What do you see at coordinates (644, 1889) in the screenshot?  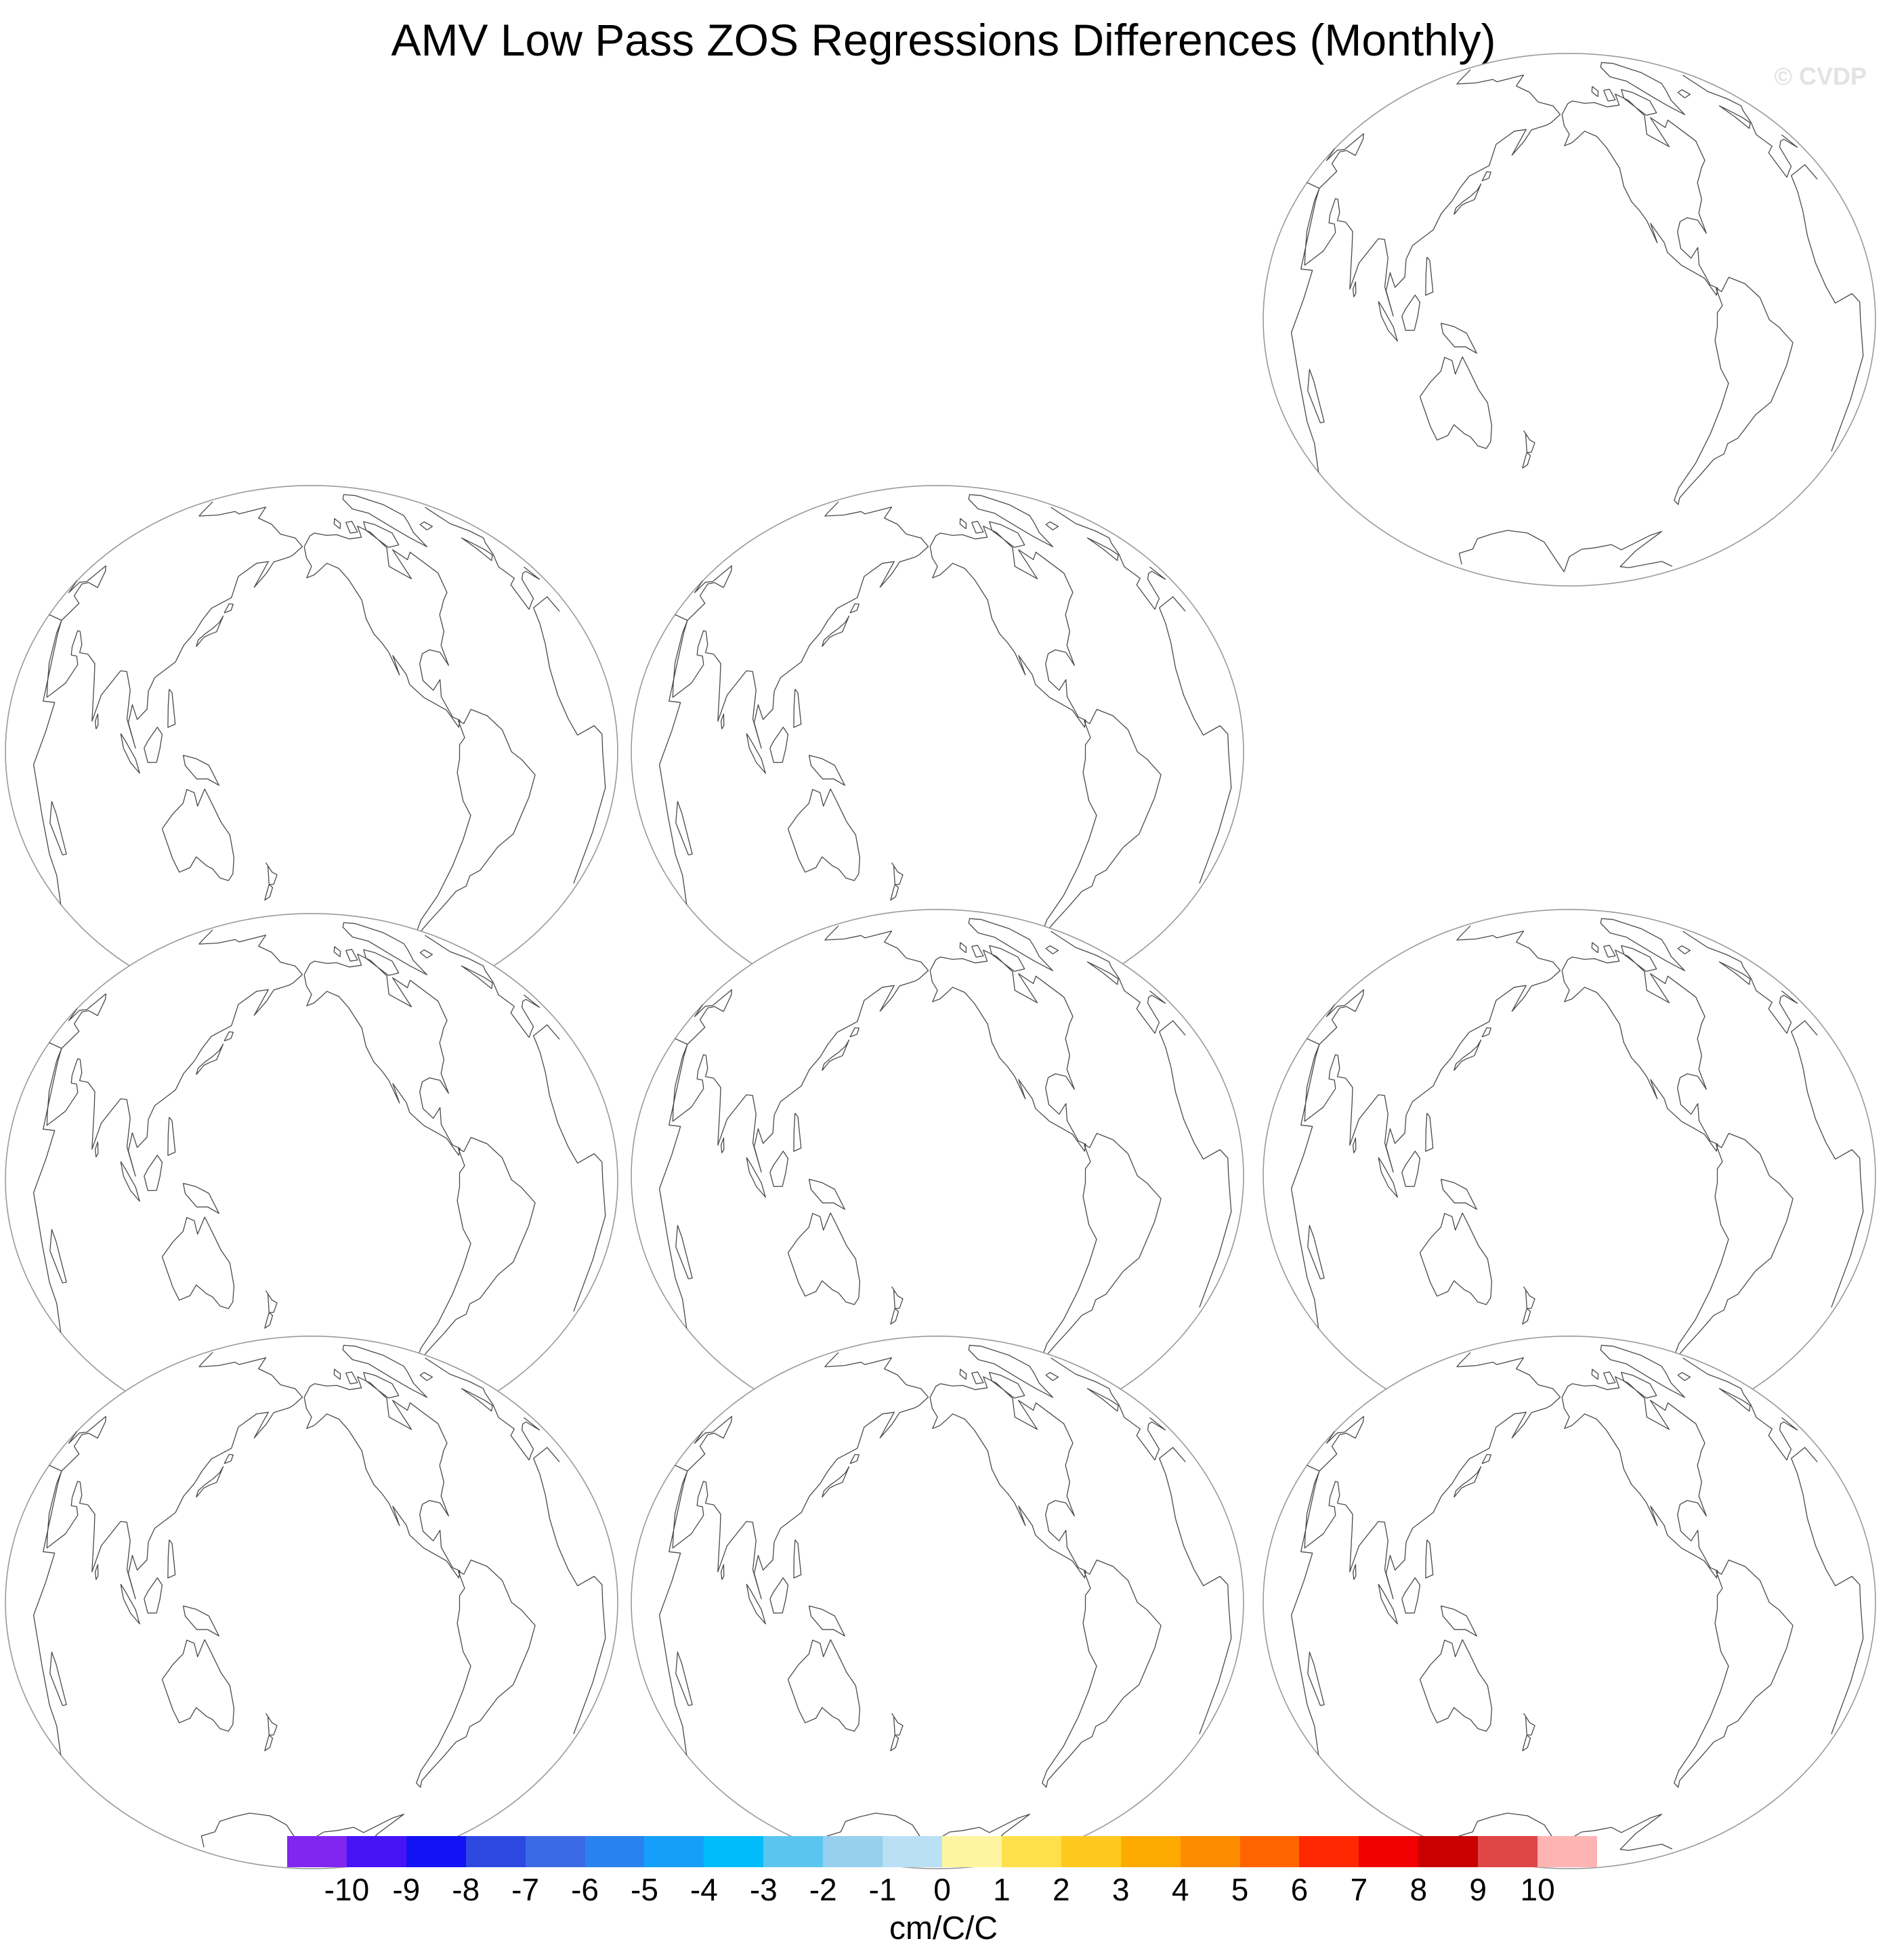 I see `colorbar-tick-label: -5` at bounding box center [644, 1889].